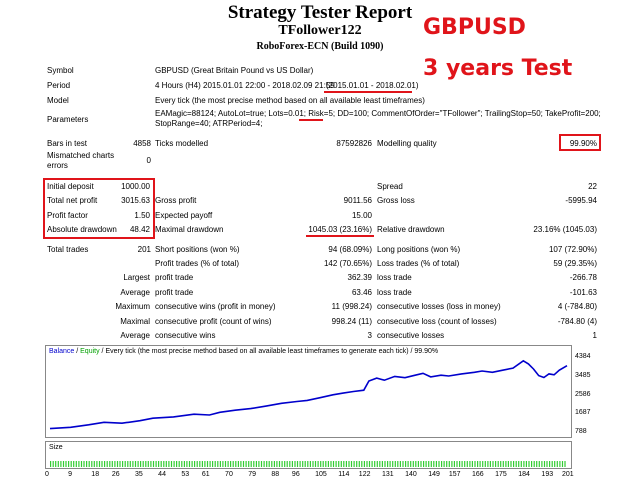  I want to click on max-cons-wins-label: consecutive wins (profit in money), so click(215, 306).